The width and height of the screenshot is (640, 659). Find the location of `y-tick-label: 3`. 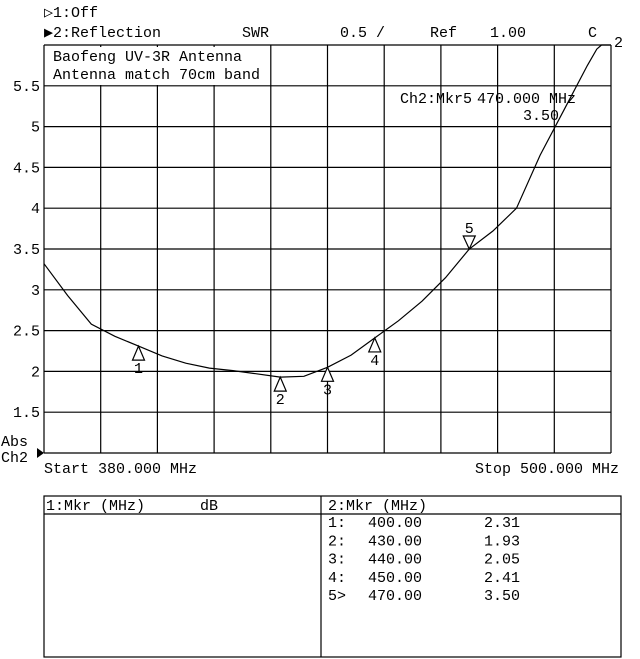

y-tick-label: 3 is located at coordinates (35, 291).